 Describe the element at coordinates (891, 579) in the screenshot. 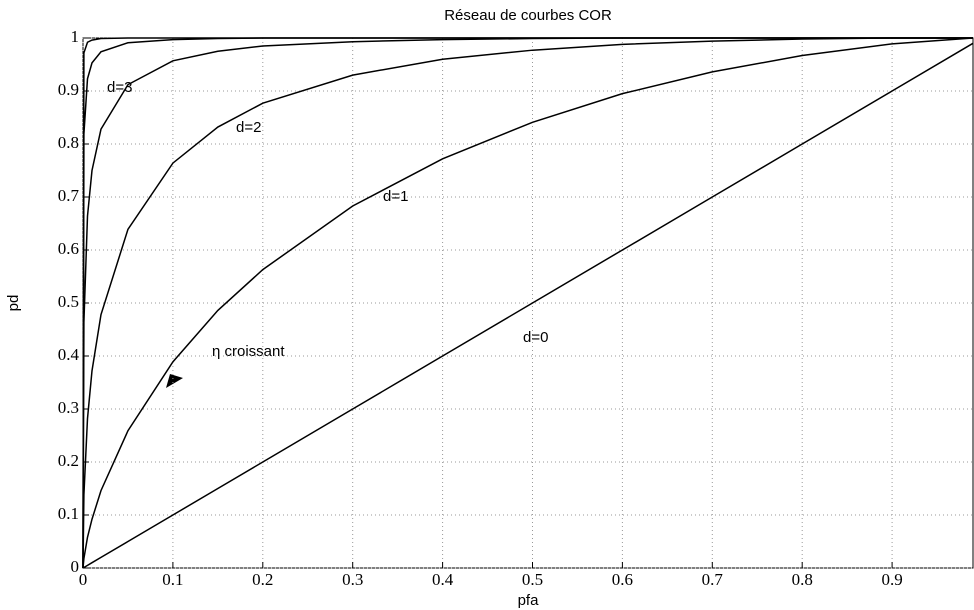

I see `x-tick-label: 0.9` at that location.